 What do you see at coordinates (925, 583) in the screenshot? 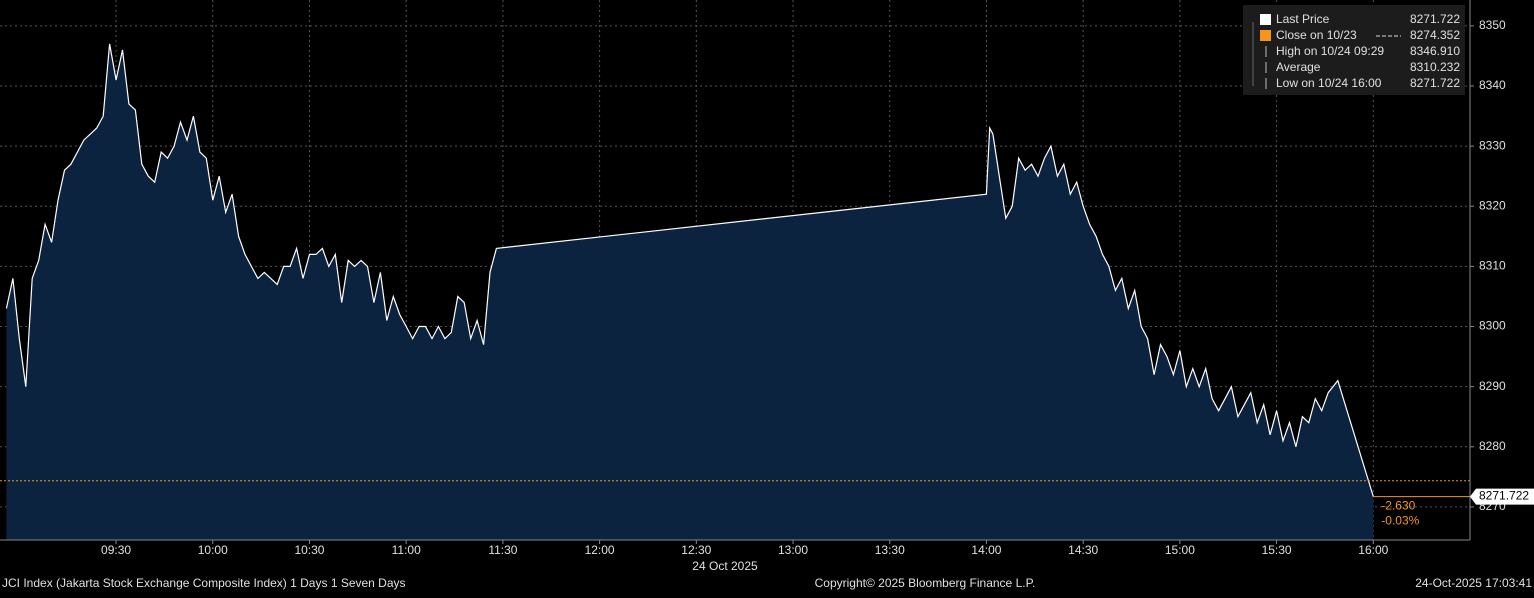
I see `footer-center: Copyright© 2025 Bloomberg Finance L.P.` at bounding box center [925, 583].